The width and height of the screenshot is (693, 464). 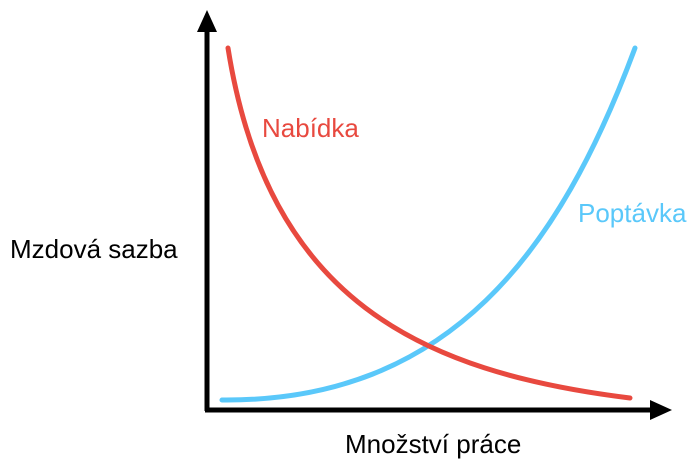 What do you see at coordinates (433, 444) in the screenshot?
I see `x-axis-label: Množství práce` at bounding box center [433, 444].